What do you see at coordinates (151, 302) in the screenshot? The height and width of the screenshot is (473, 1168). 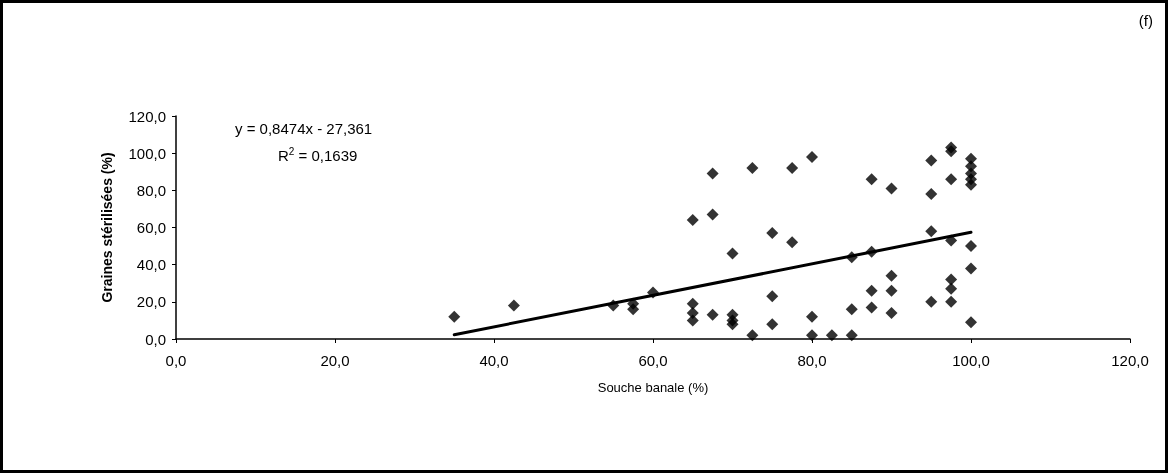 I see `y-tick-label: 20,0` at bounding box center [151, 302].